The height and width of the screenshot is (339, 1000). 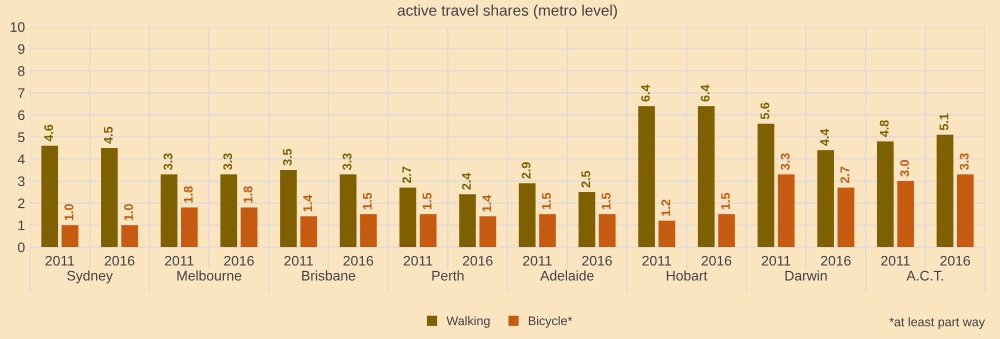 I want to click on text: Adelaide, so click(x=567, y=275).